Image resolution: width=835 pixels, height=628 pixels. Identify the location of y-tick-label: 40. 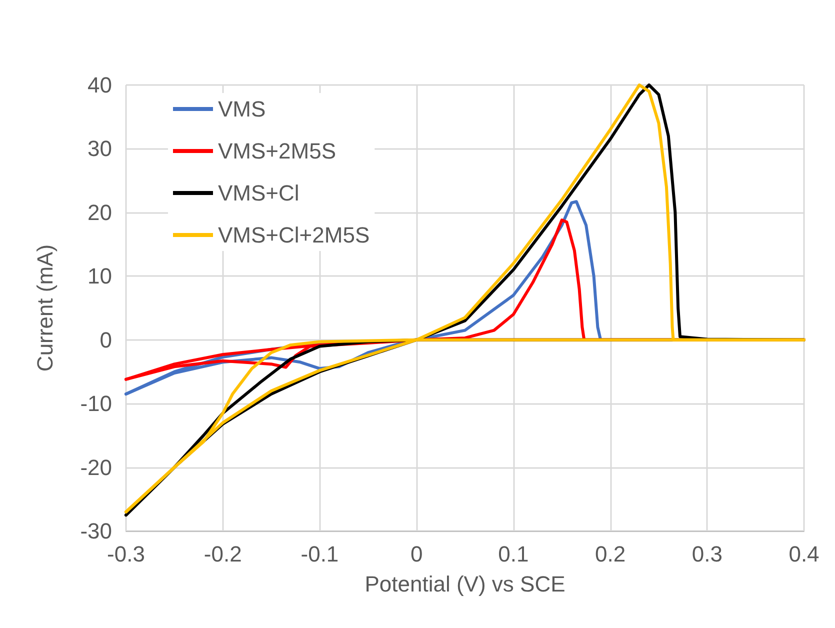
(100, 85).